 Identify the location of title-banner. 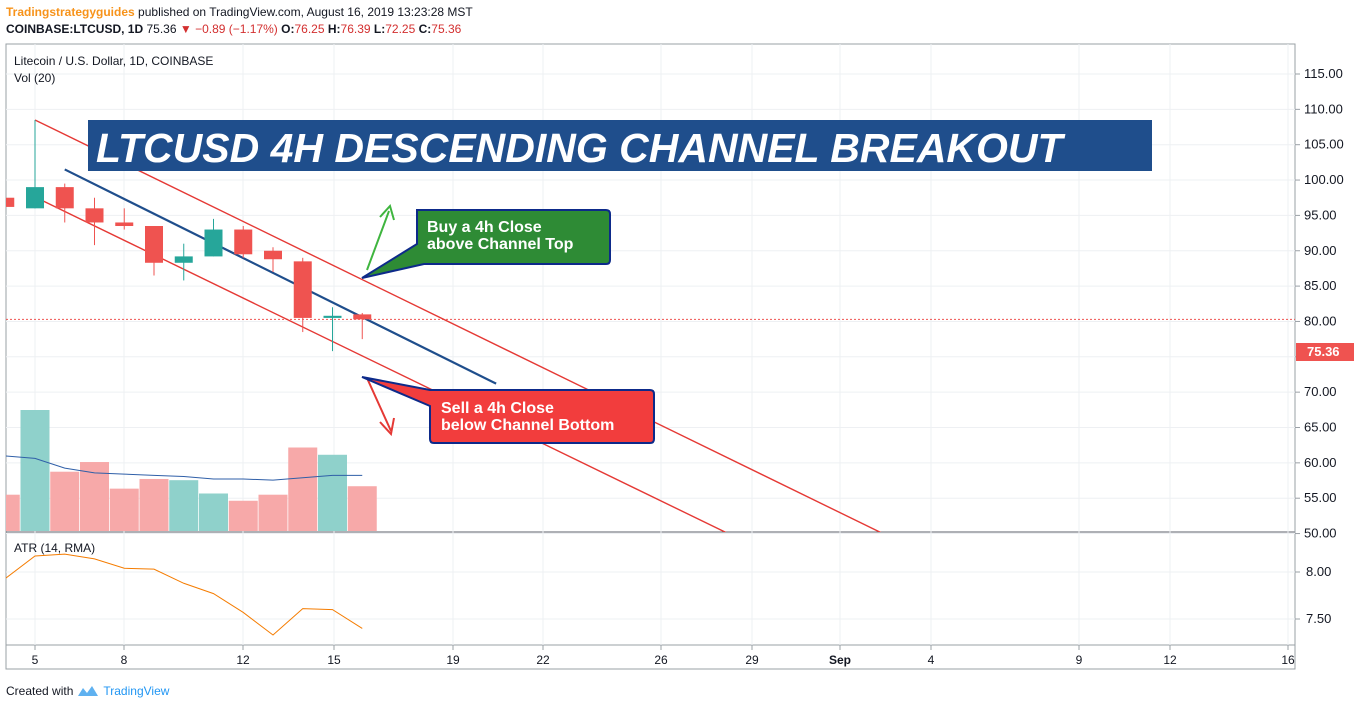
(620, 145).